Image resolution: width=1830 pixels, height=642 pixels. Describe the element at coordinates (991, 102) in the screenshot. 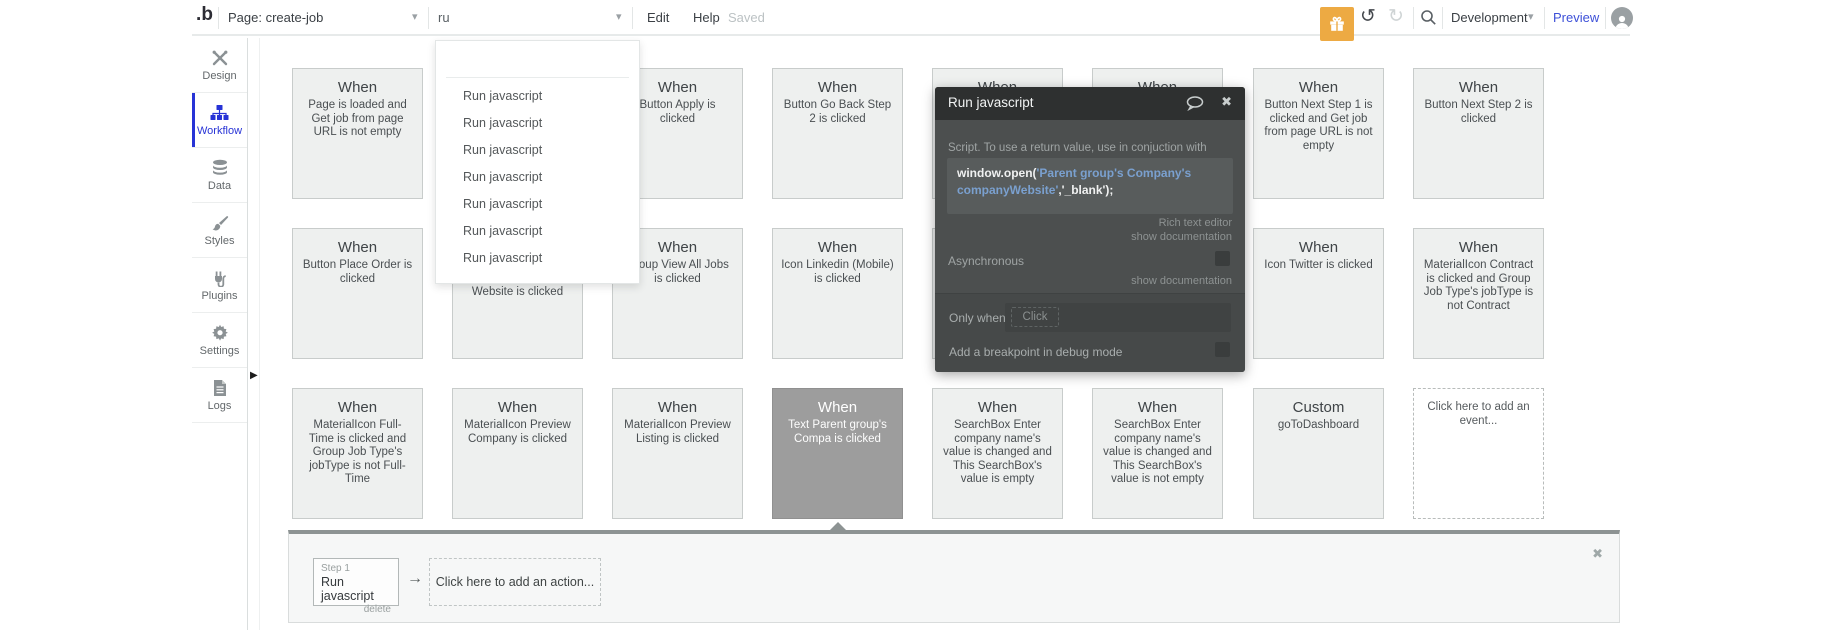

I see `popup-title: Run javascript` at that location.